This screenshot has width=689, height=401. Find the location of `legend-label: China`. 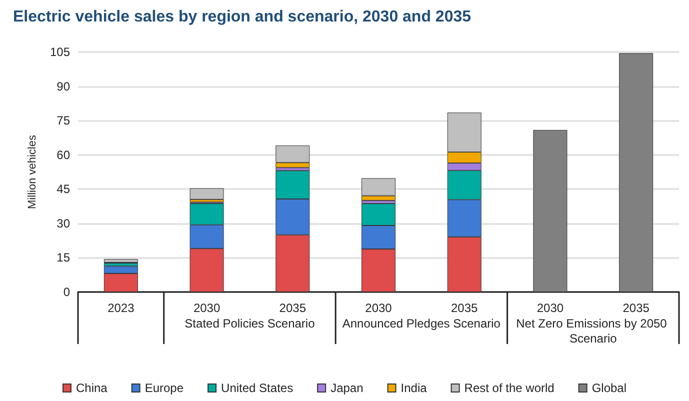

legend-label: China is located at coordinates (92, 388).